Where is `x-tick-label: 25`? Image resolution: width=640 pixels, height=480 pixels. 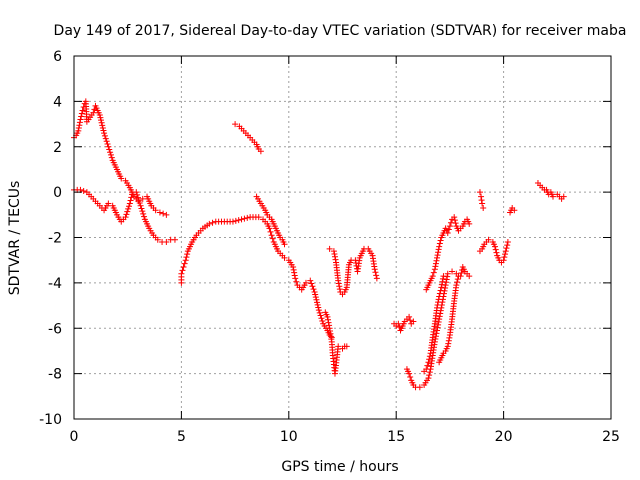 x-tick-label: 25 is located at coordinates (611, 437).